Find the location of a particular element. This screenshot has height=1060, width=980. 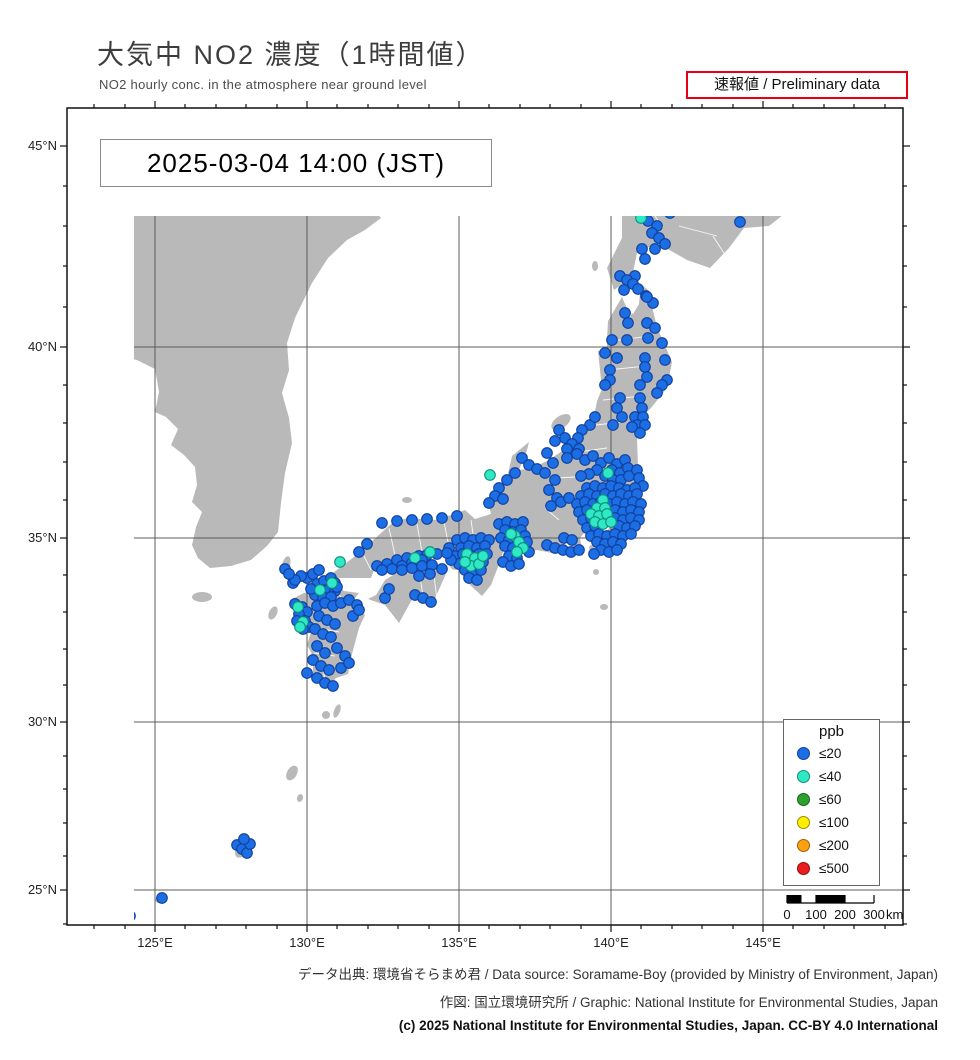

scale-bar-label: 0 is located at coordinates (786, 914).